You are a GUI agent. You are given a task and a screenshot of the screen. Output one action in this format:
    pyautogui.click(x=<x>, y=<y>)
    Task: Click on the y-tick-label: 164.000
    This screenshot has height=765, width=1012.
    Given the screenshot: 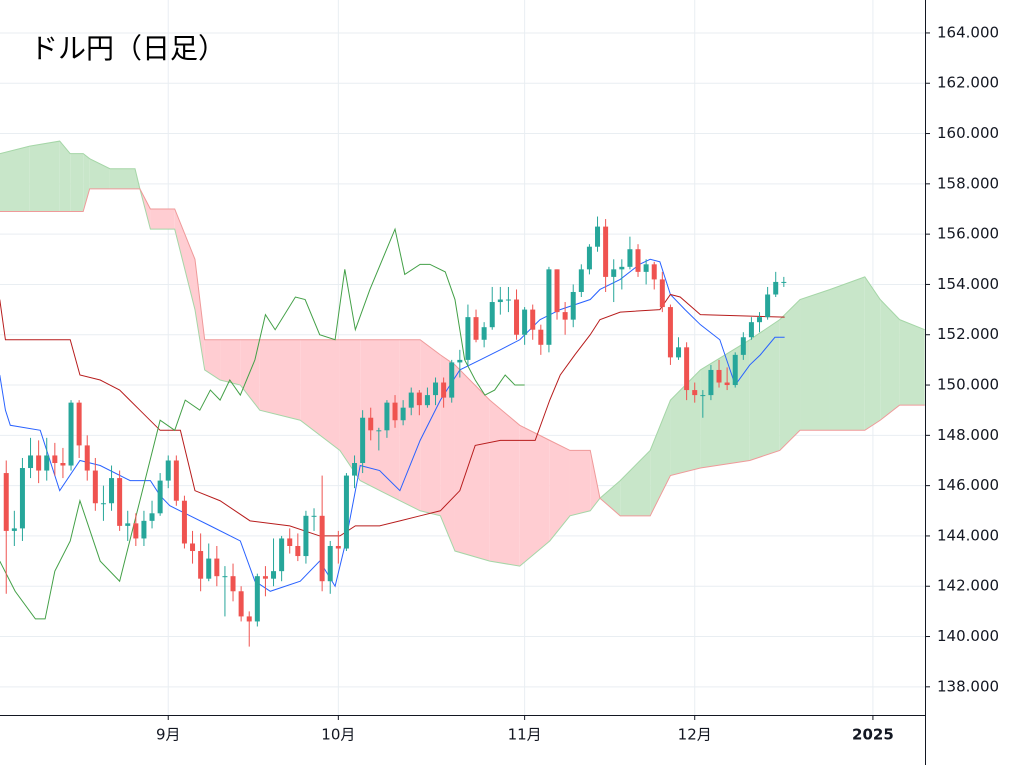 What is the action you would take?
    pyautogui.click(x=968, y=32)
    